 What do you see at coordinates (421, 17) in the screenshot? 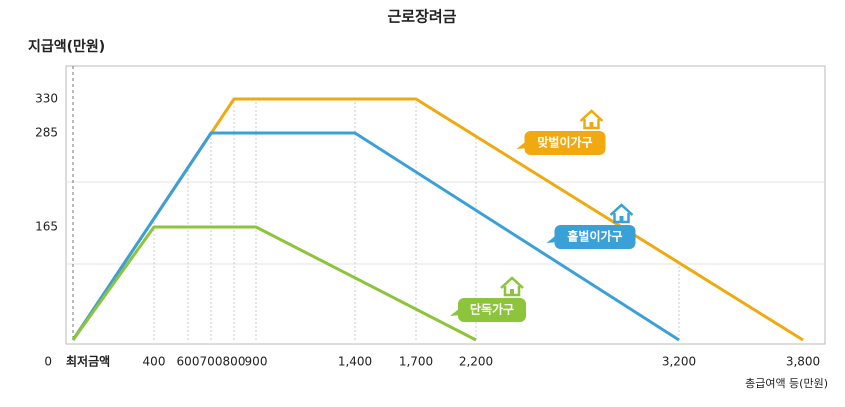
I see `chart-title: 근로장려금` at bounding box center [421, 17].